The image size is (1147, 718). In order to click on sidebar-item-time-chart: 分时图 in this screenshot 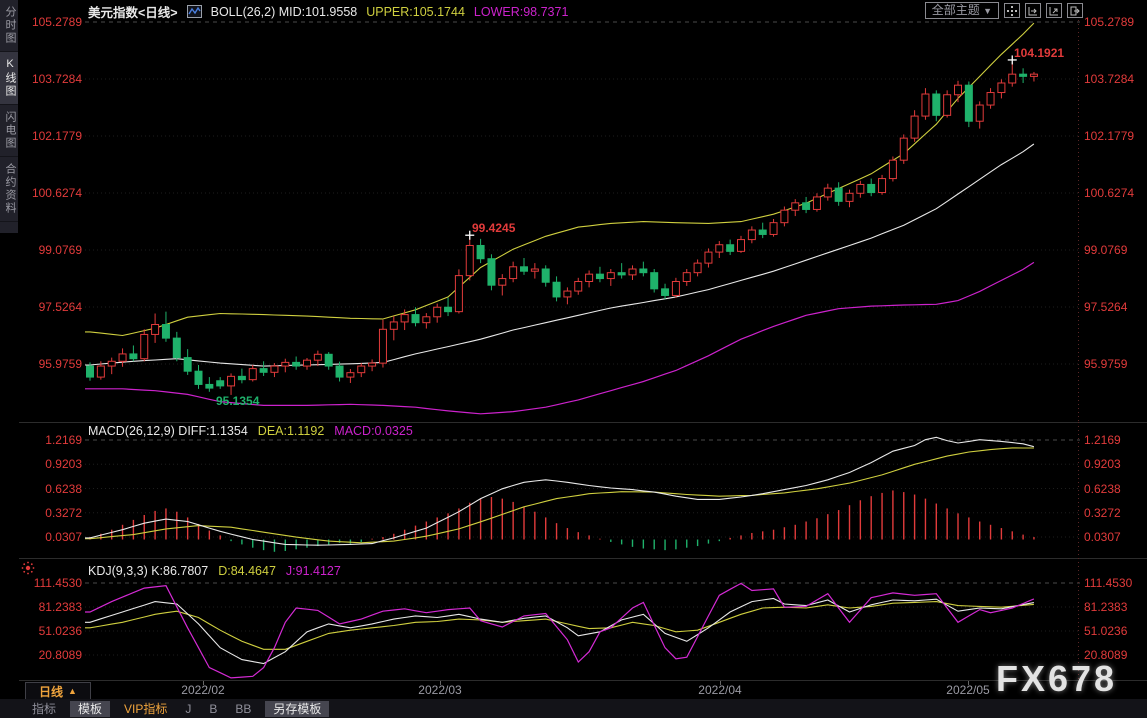, I will do `click(9, 26)`.